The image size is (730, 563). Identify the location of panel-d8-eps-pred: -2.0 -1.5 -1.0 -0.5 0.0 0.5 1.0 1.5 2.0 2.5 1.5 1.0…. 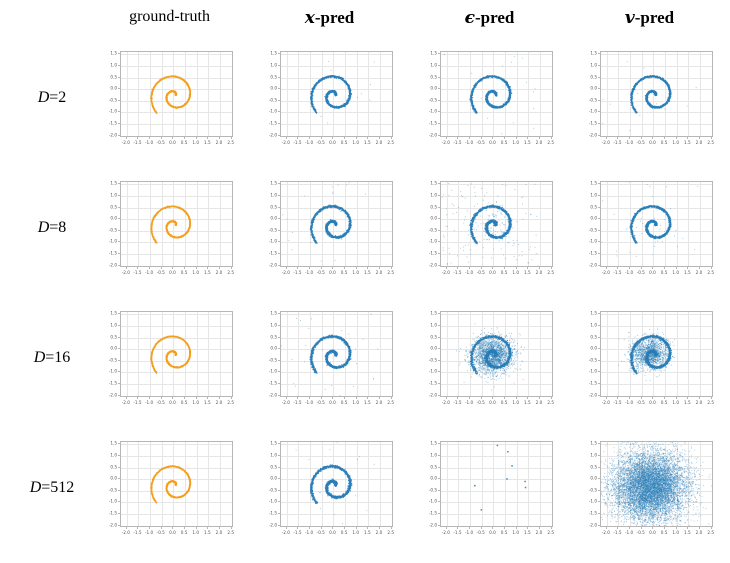
(489, 229).